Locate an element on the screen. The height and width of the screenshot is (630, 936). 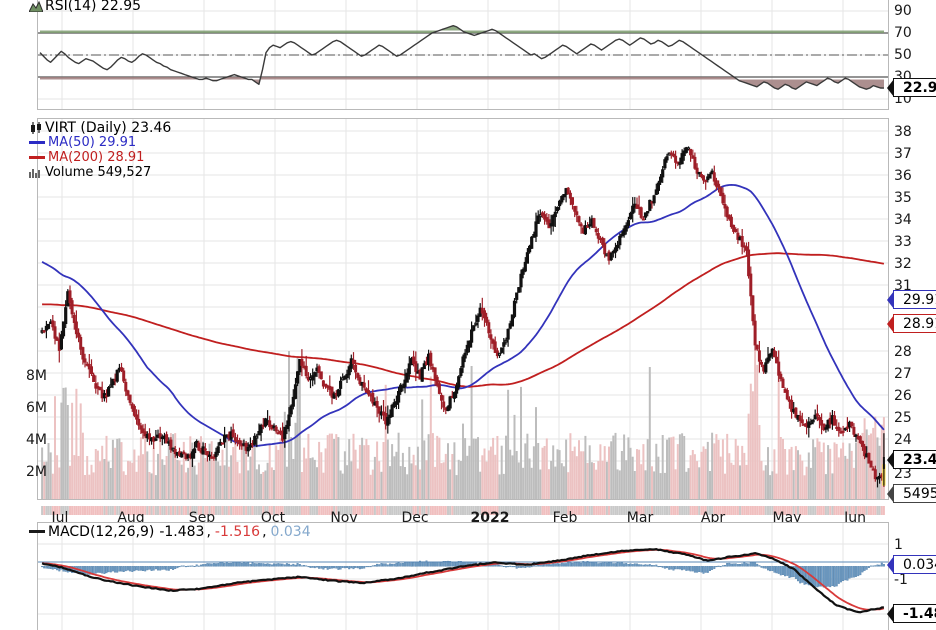
rsi-ytick-90: 90 is located at coordinates (903, 11).